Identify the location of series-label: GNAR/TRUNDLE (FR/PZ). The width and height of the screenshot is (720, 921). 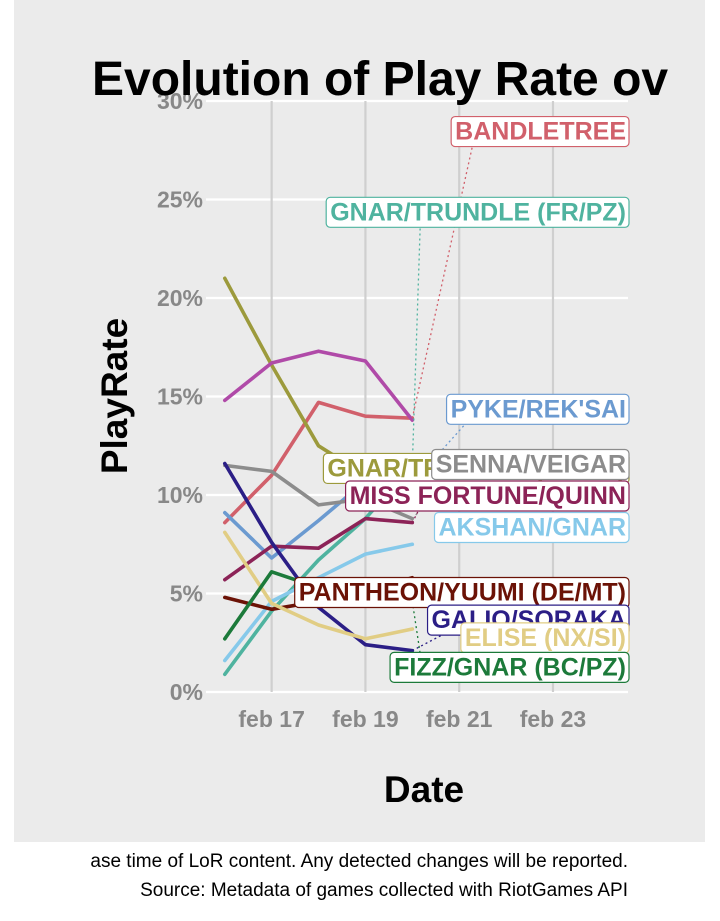
(478, 212).